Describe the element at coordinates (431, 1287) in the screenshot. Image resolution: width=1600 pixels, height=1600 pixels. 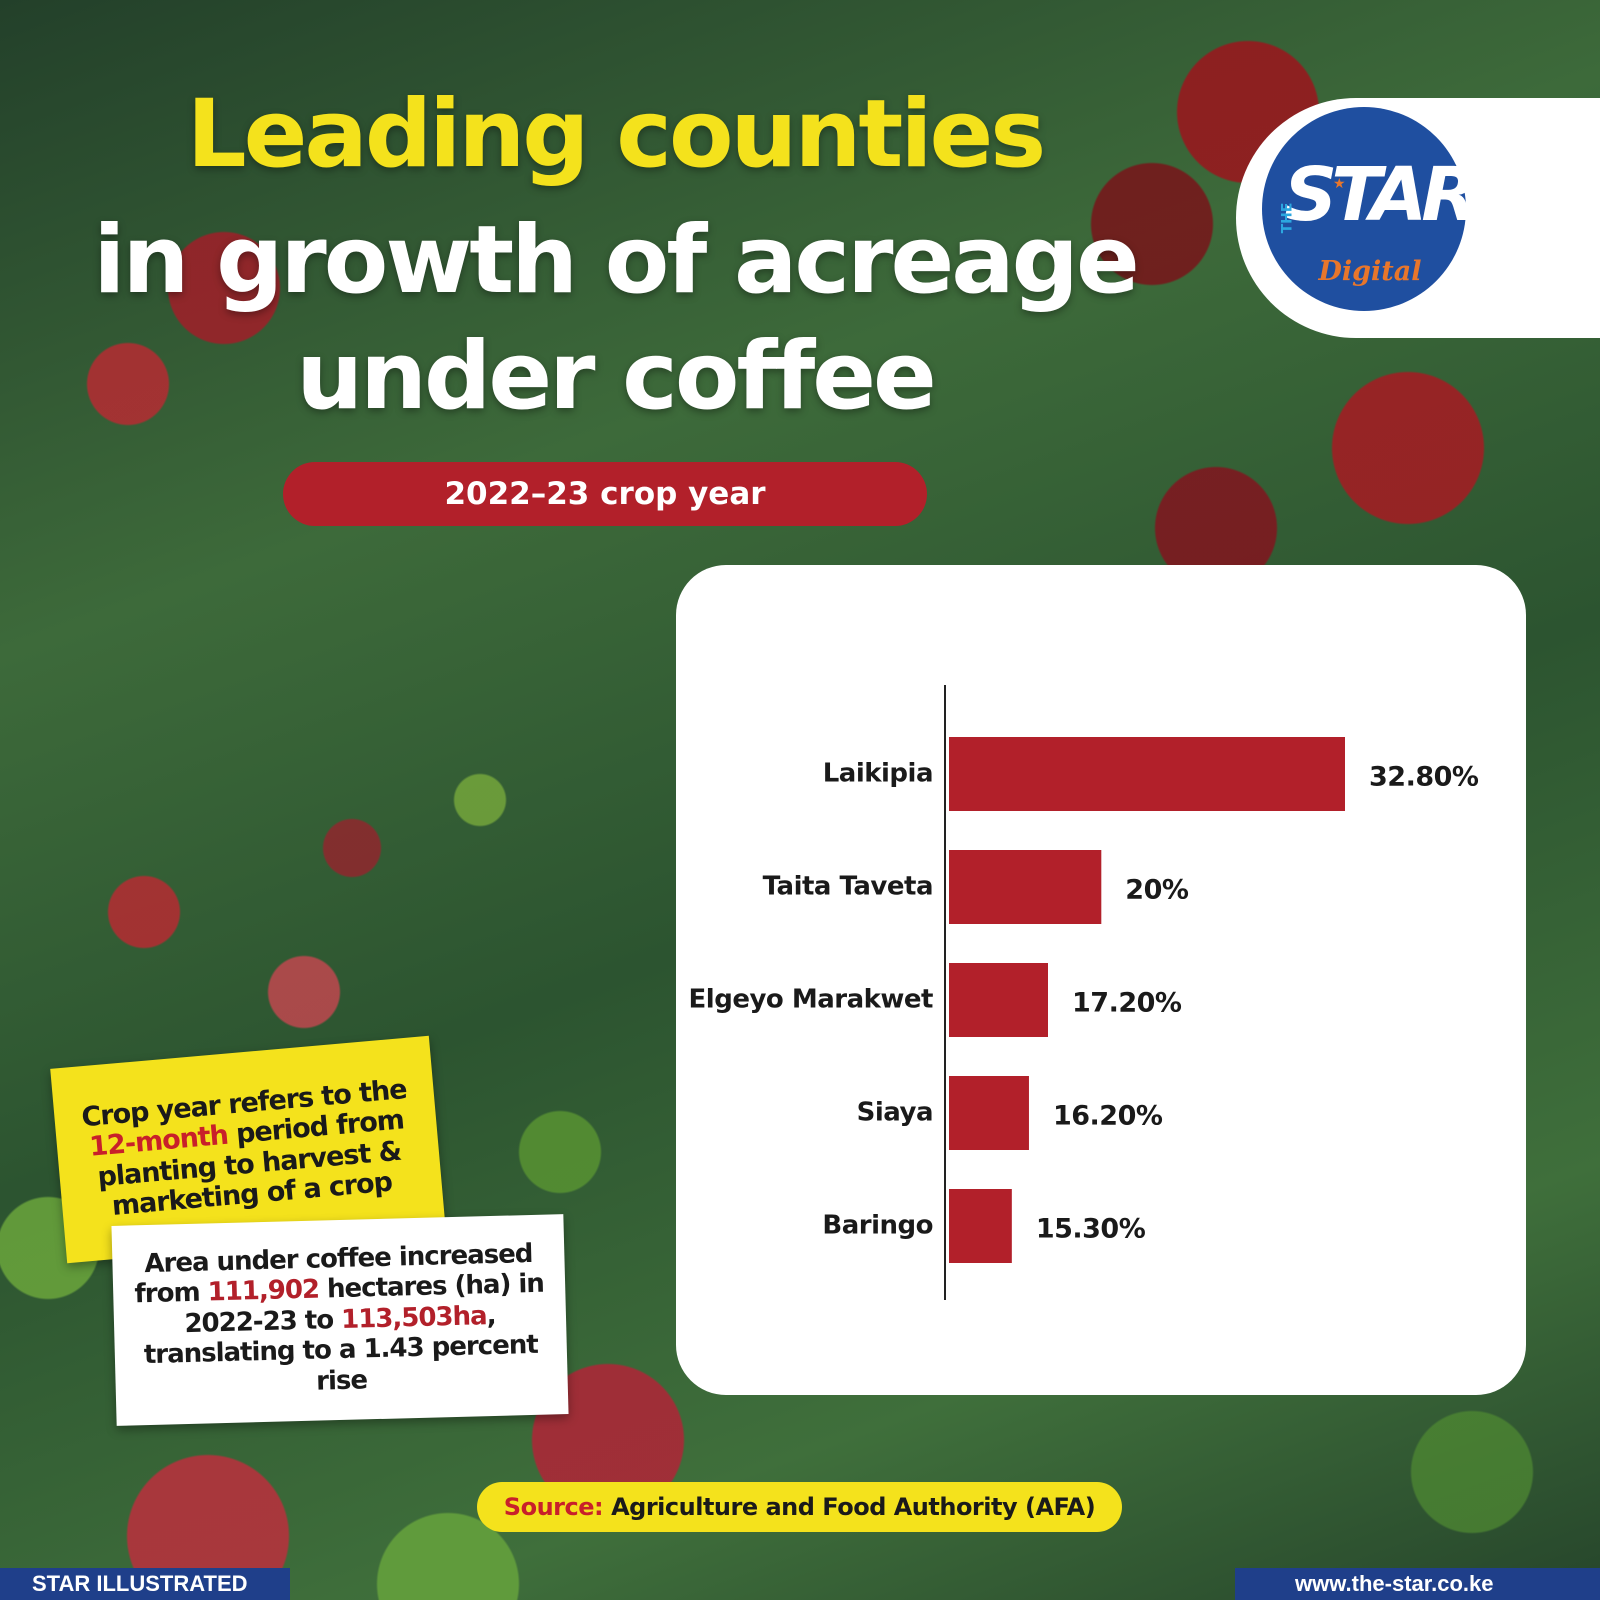
I see `area-note-from-suffix: hectares (ha) in` at that location.